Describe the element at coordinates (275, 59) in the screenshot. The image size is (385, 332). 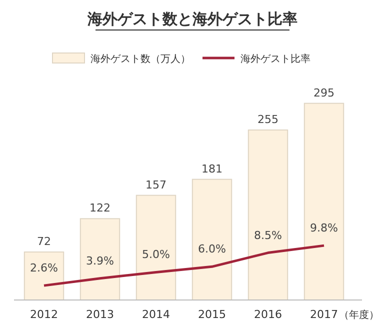
I see `legend-label: 海外ゲスト比率` at that location.